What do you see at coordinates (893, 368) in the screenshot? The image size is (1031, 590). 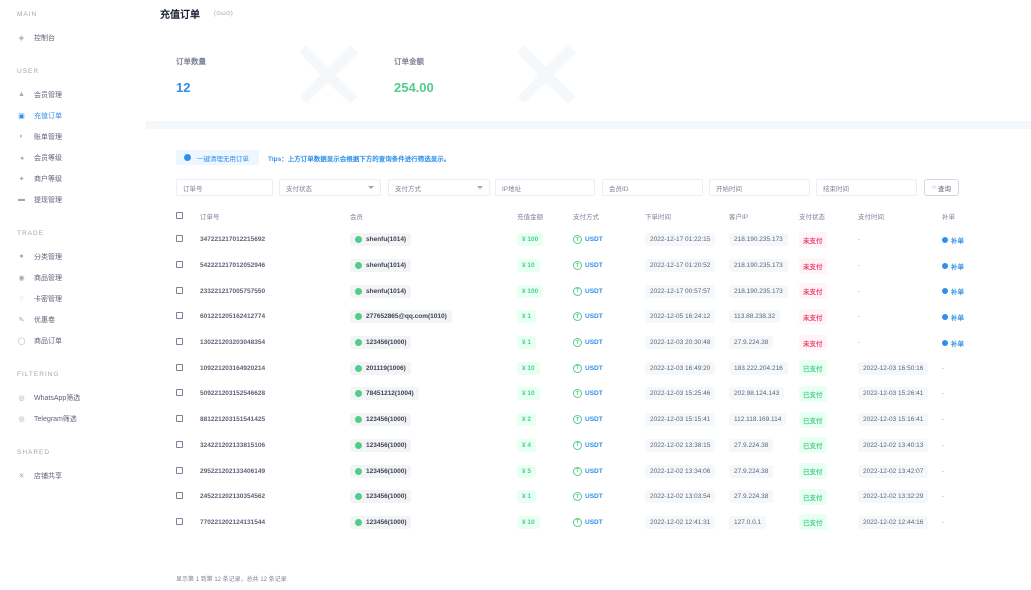 I see `paid-time: 2022-12-03 16:50:16` at bounding box center [893, 368].